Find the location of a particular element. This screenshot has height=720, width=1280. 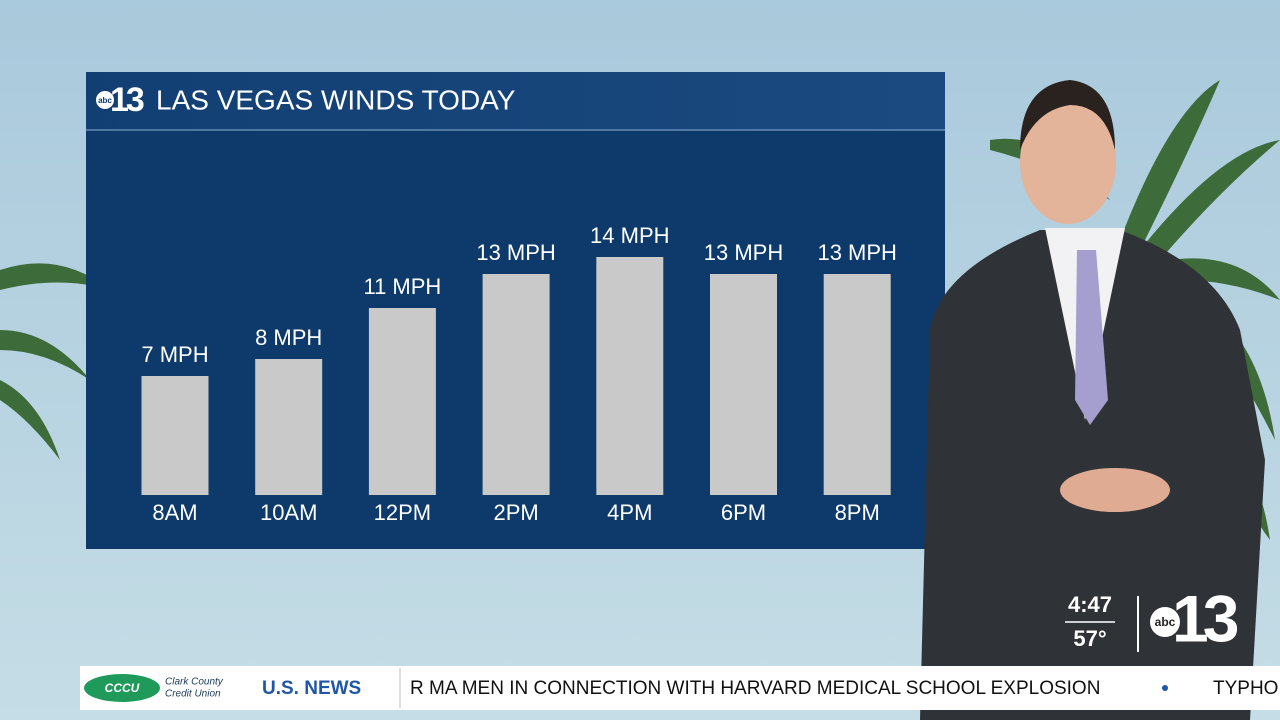

sponsor-logo-shape is located at coordinates (122, 688).